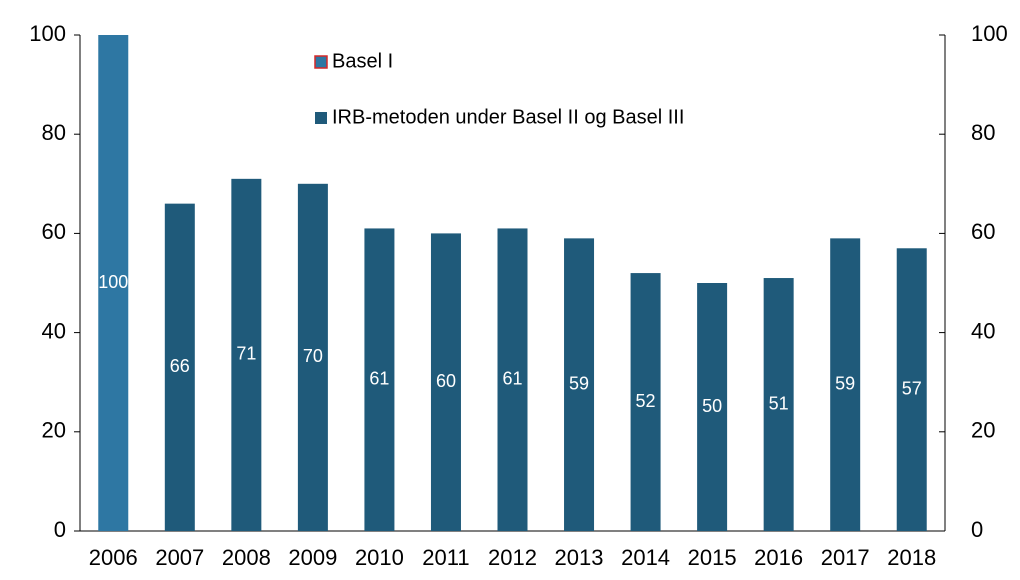  What do you see at coordinates (983, 231) in the screenshot?
I see `y2-tick-label: 60` at bounding box center [983, 231].